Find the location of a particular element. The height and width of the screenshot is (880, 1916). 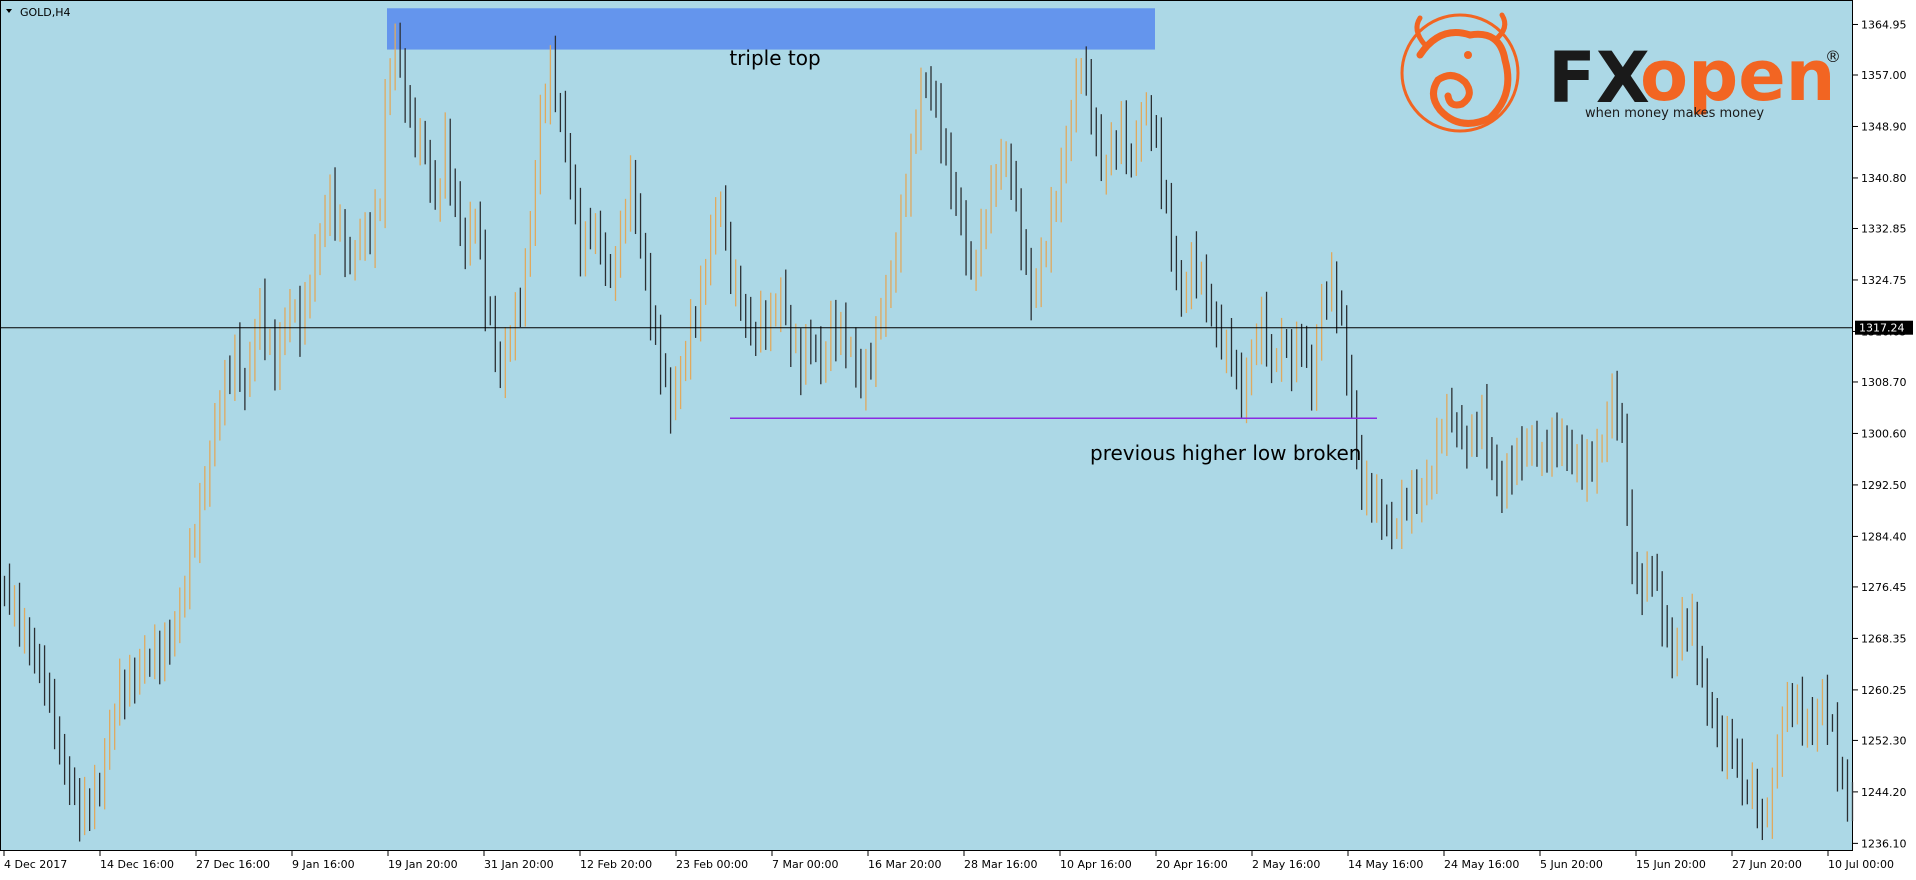

chart-title: GOLD,H4 is located at coordinates (45, 12).